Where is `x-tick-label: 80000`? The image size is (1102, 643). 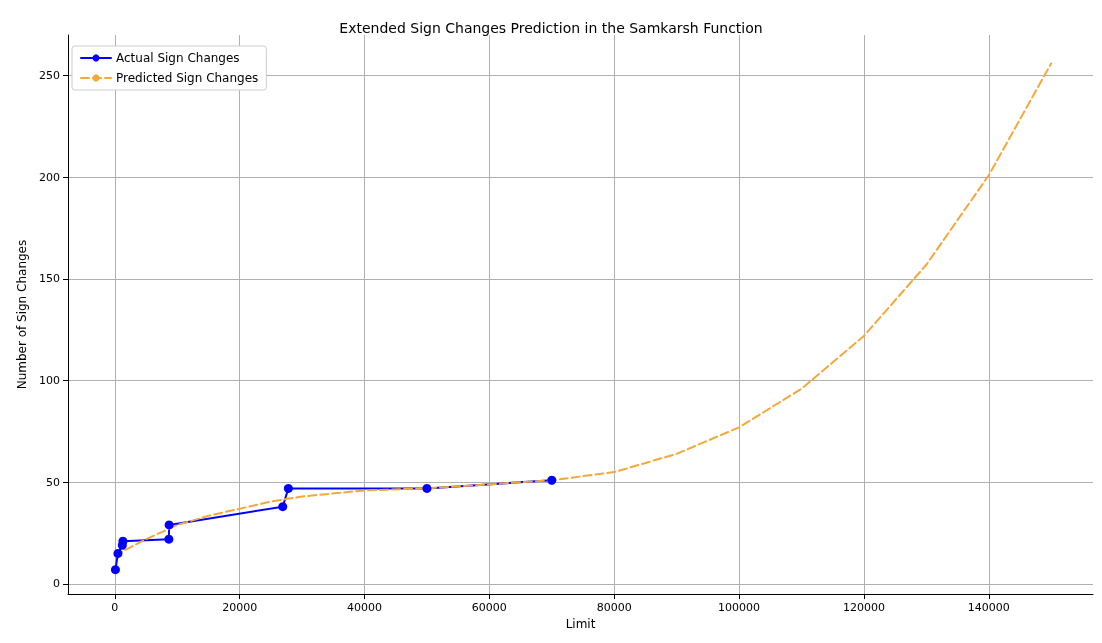 x-tick-label: 80000 is located at coordinates (614, 608).